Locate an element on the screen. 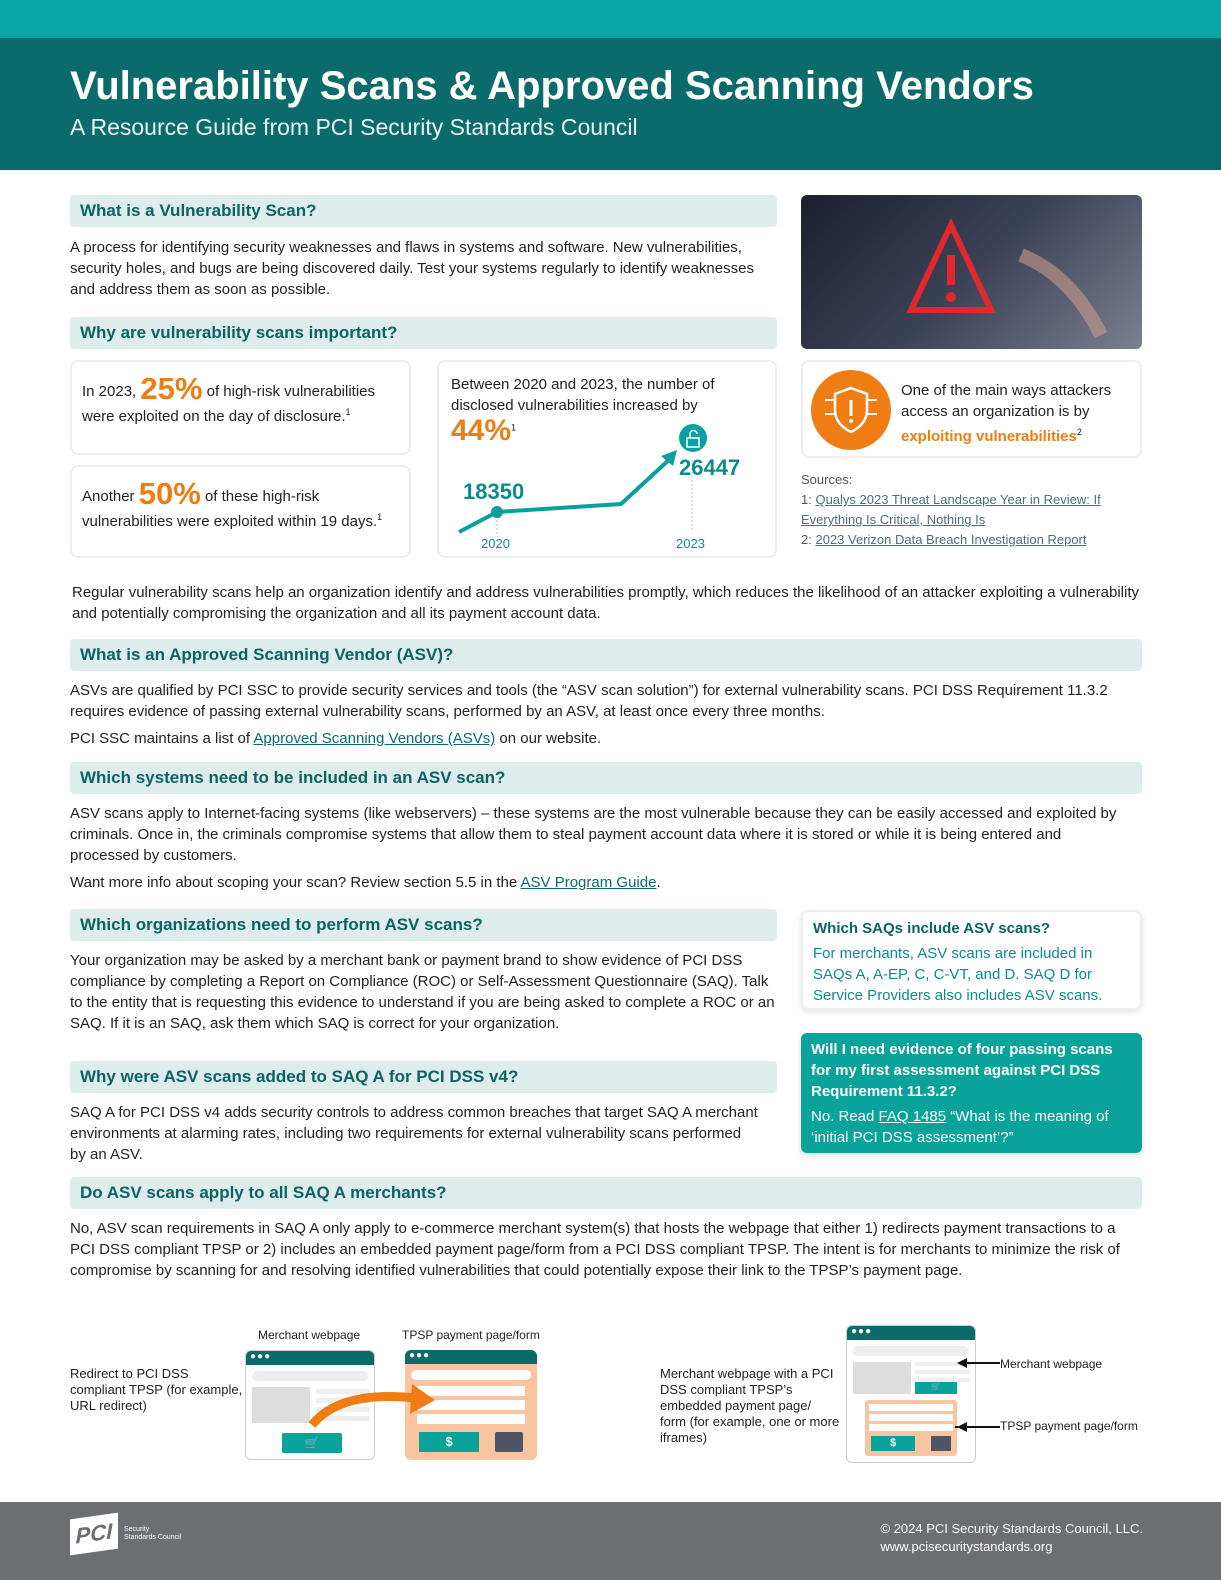  source-number: 2: is located at coordinates (806, 539).